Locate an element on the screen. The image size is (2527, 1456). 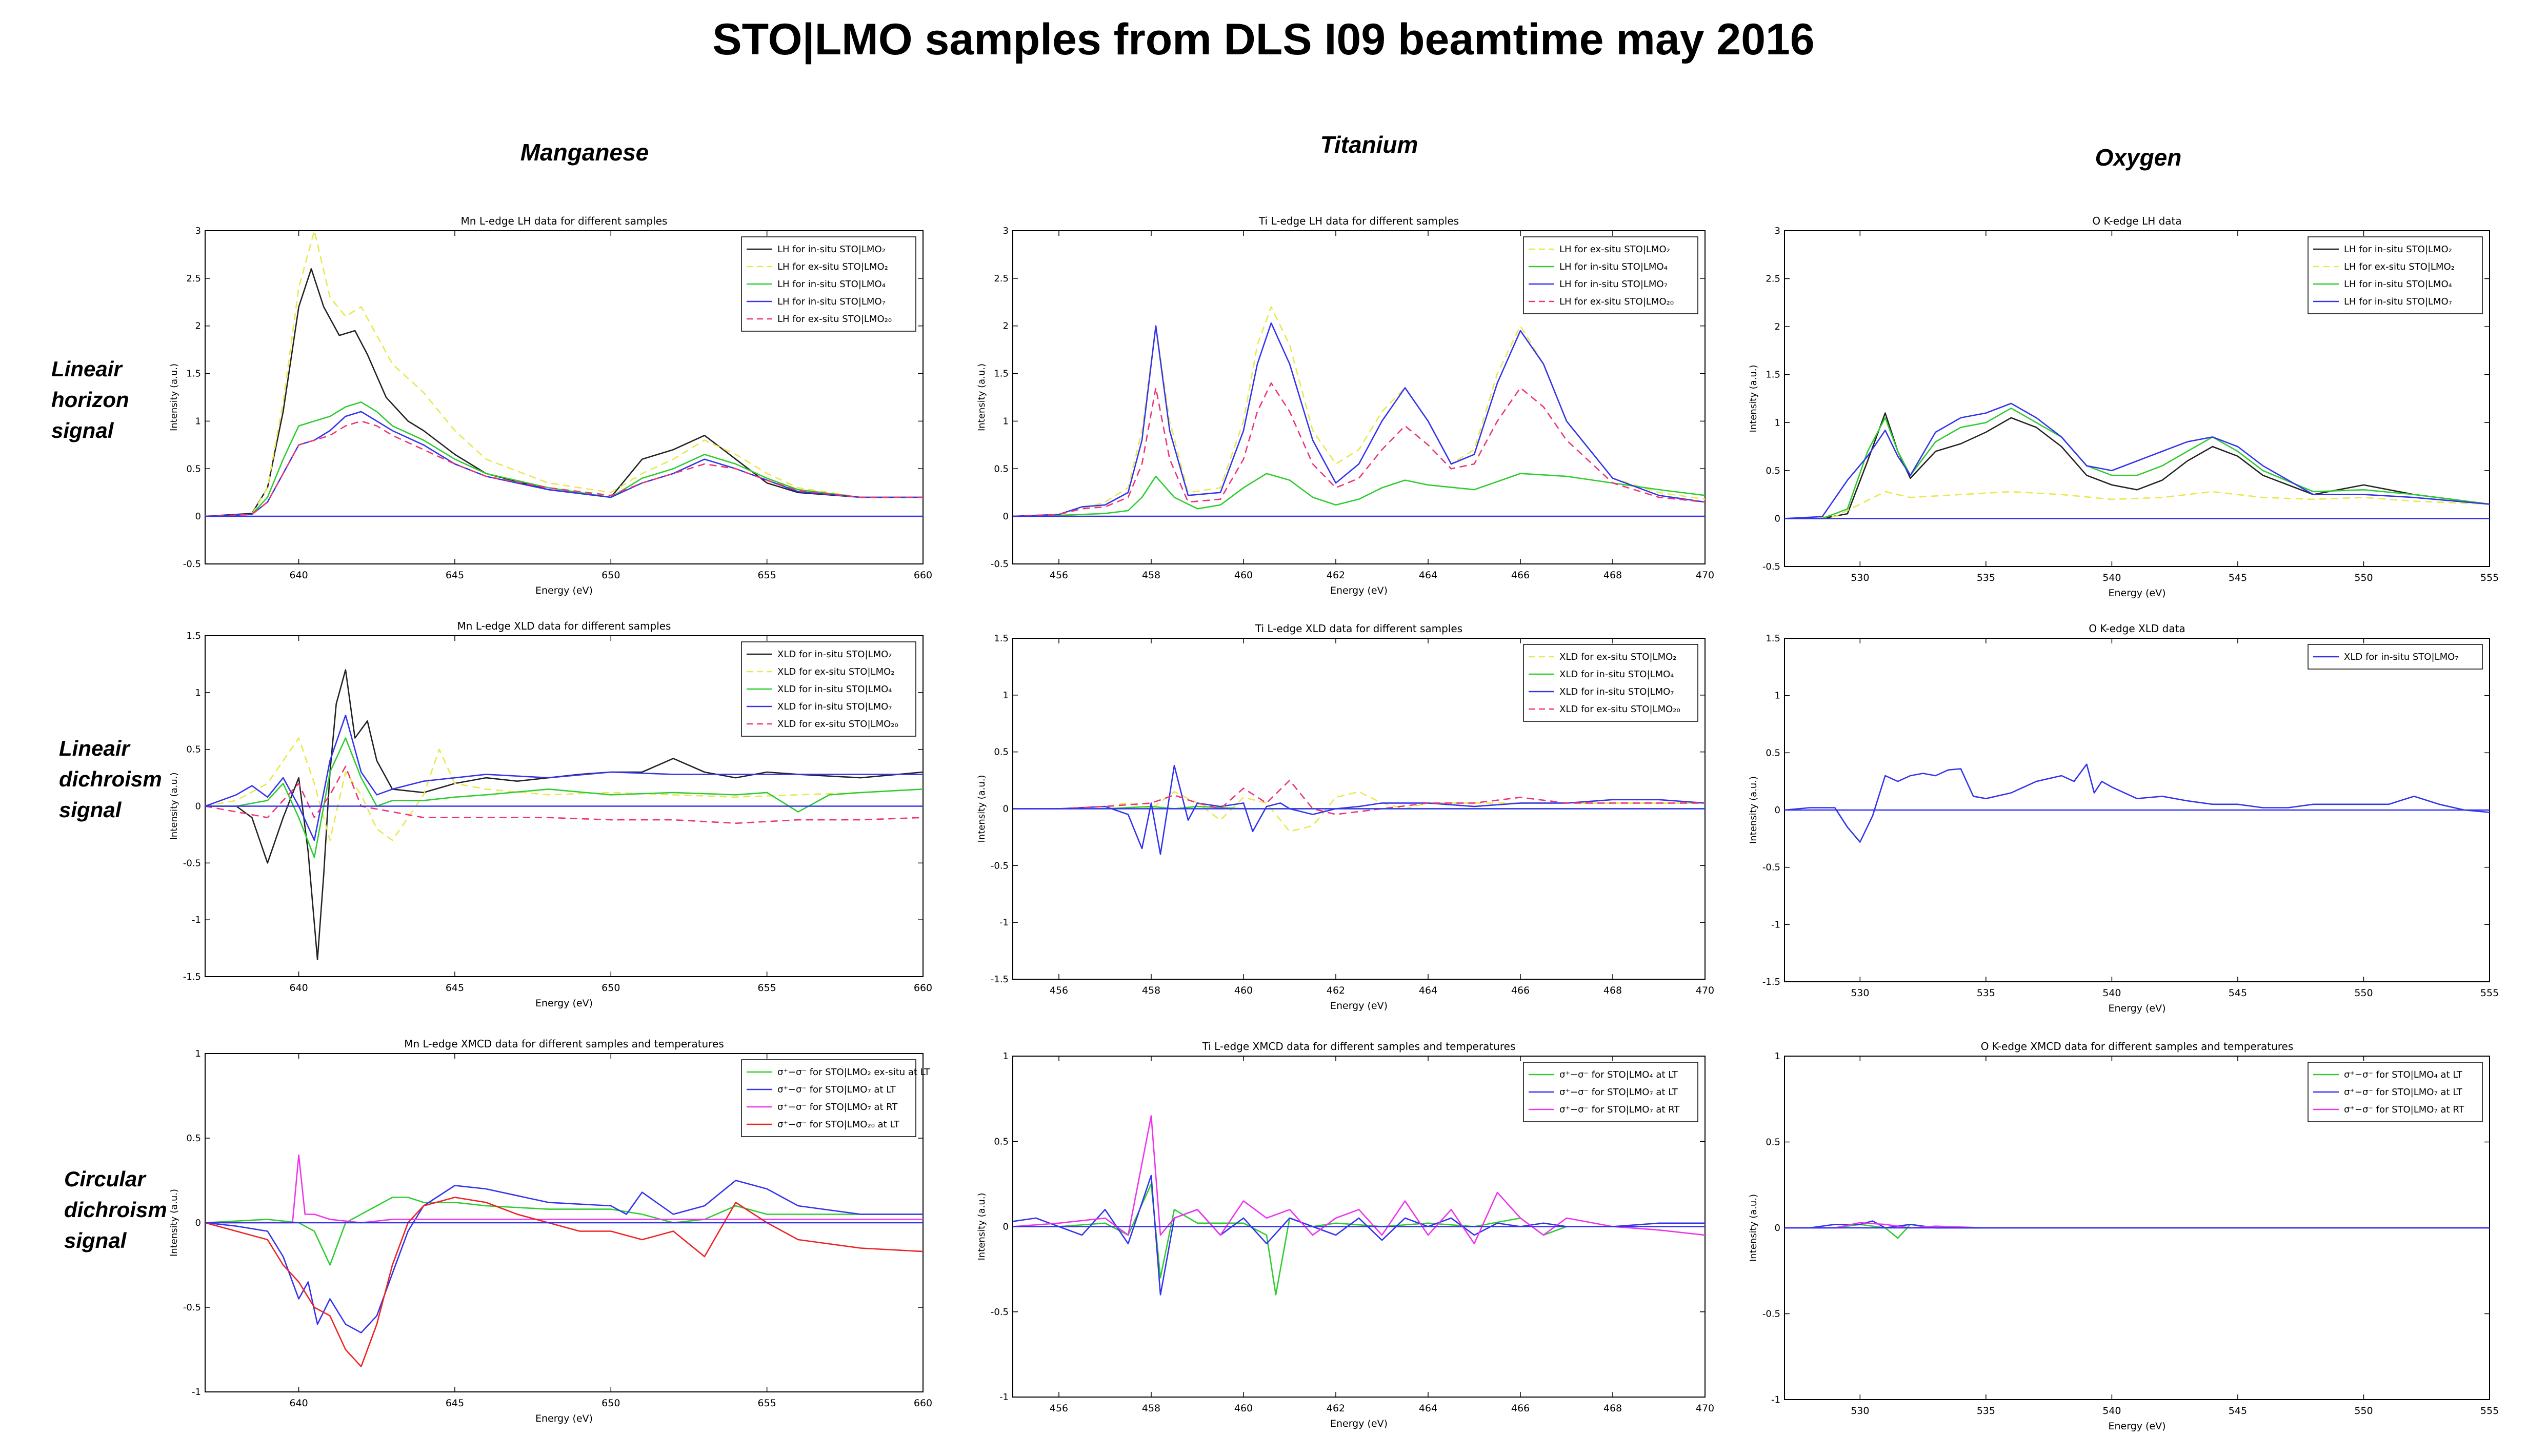
row-heading-line: horizon is located at coordinates (90, 400).